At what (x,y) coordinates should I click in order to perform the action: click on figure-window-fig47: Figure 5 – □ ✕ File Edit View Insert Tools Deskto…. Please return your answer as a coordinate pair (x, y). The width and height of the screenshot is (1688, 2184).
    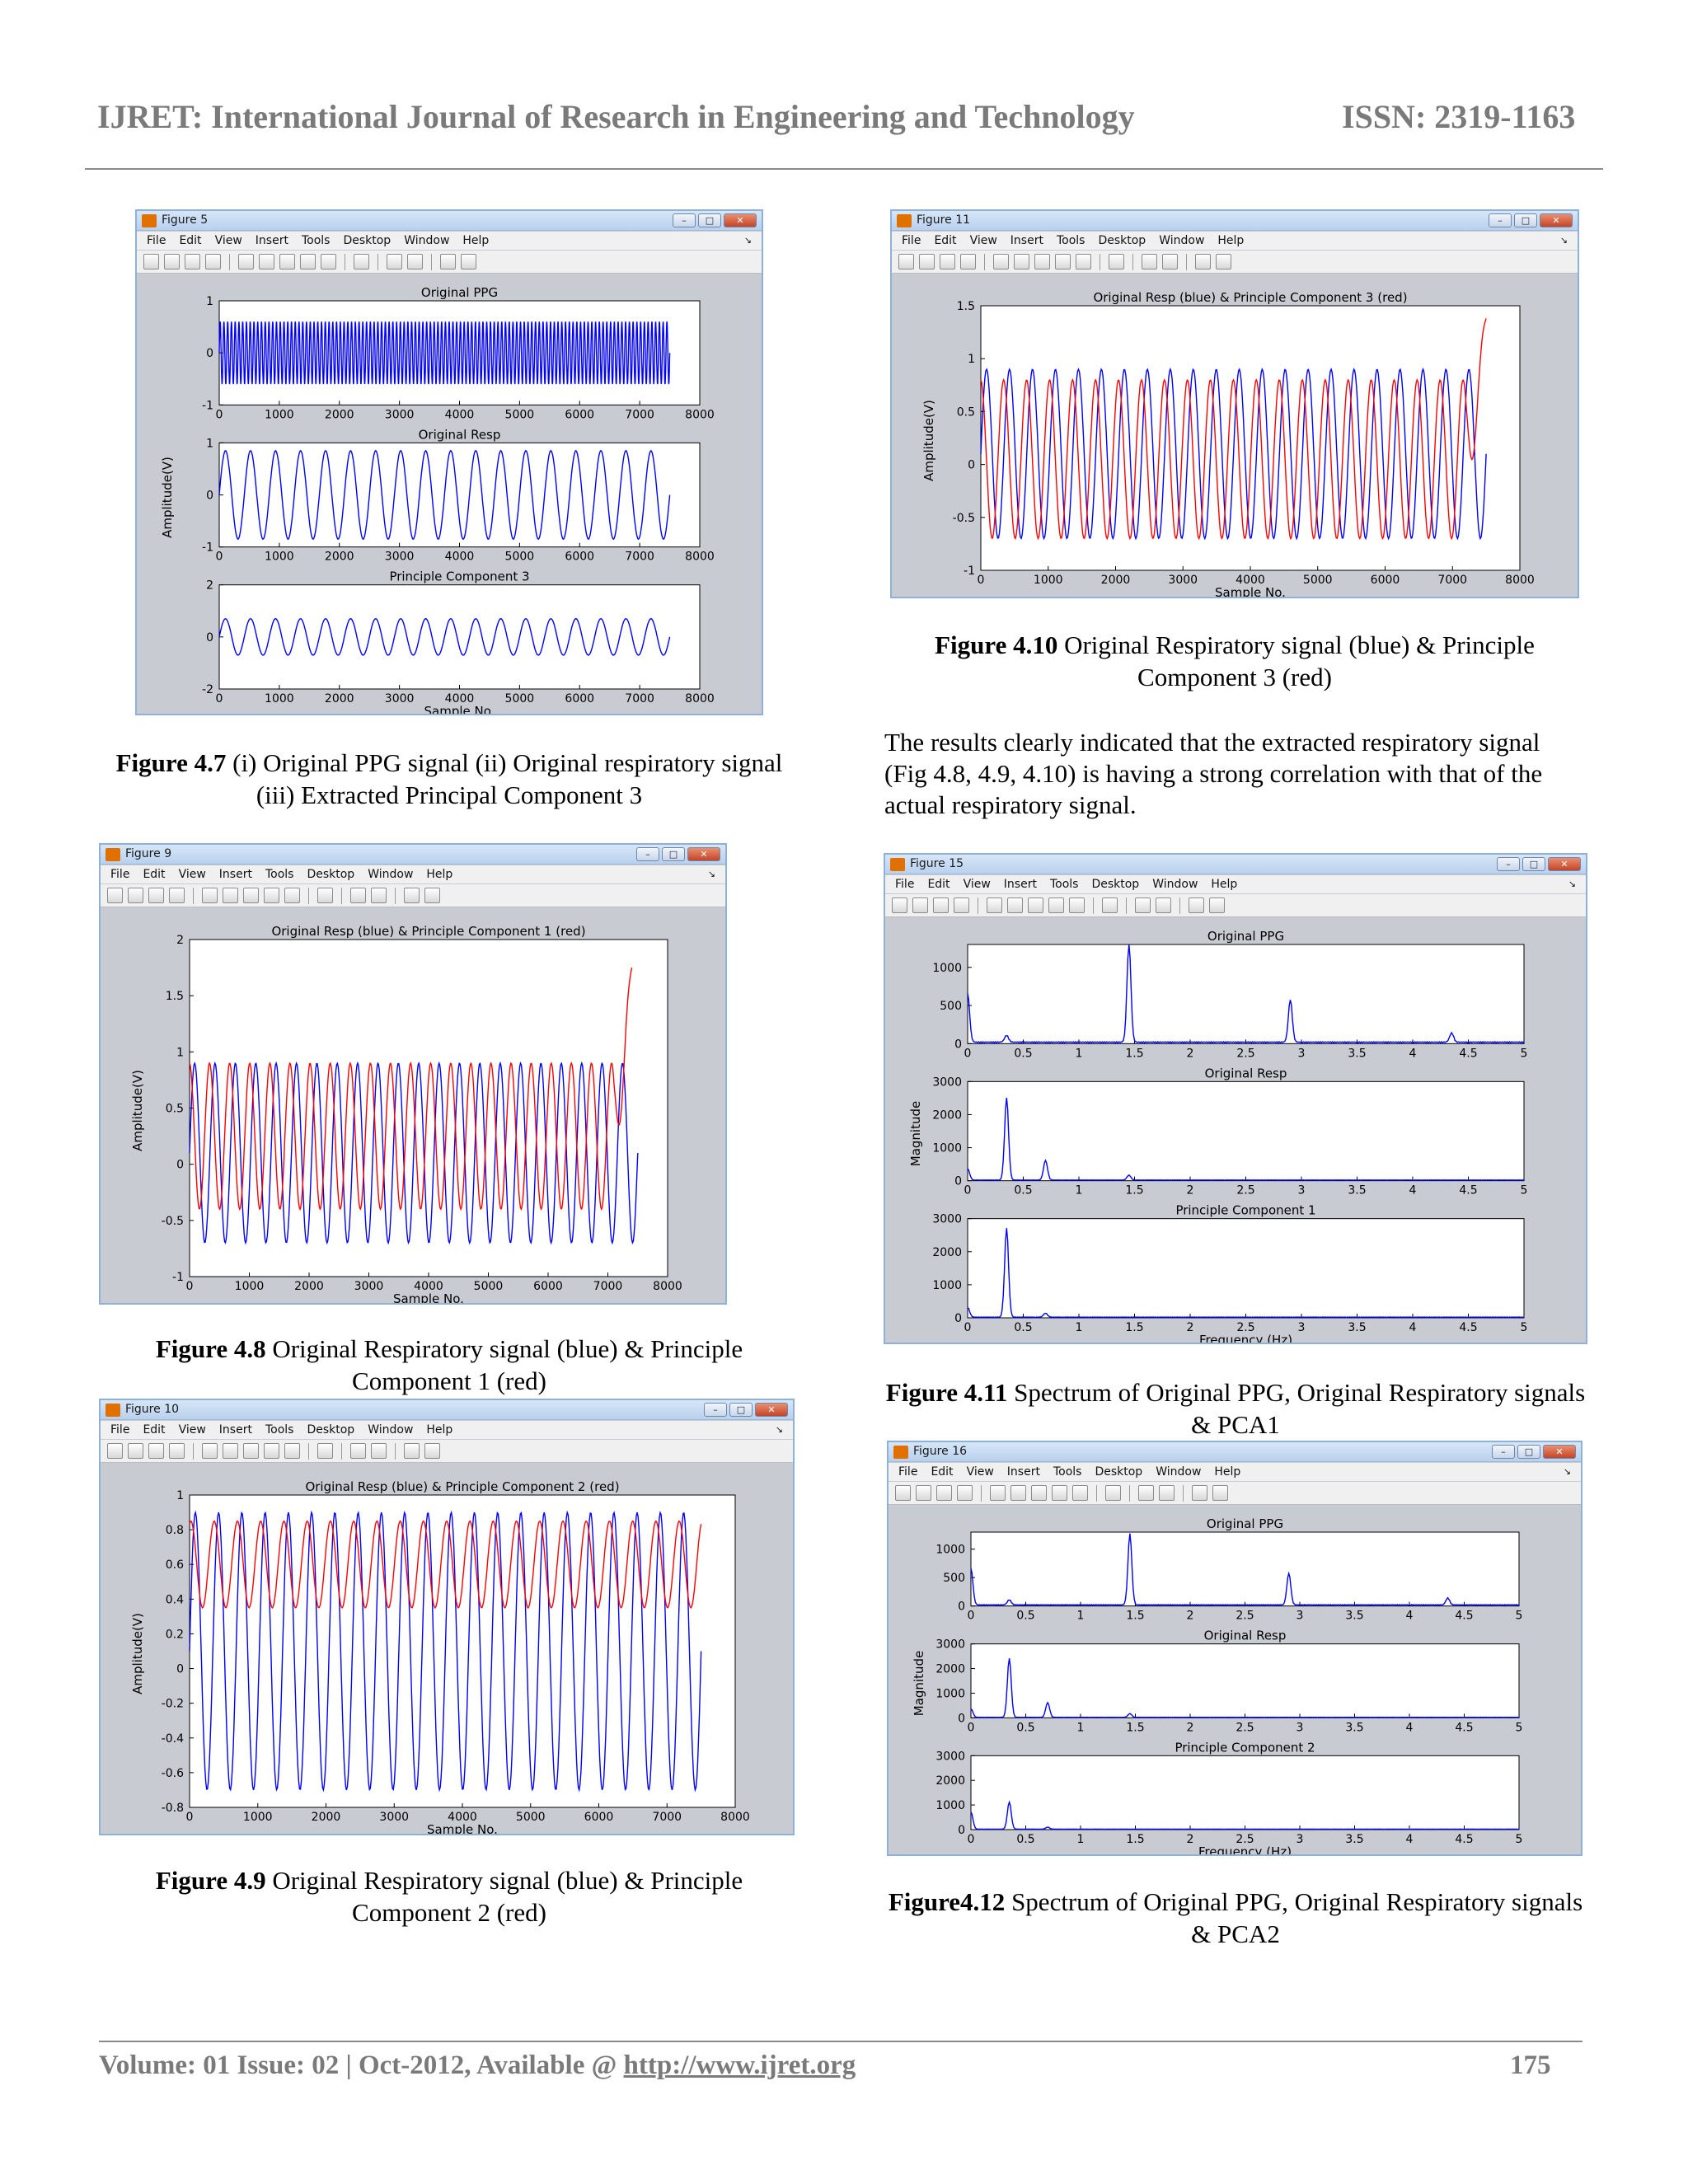
    Looking at the image, I should click on (449, 462).